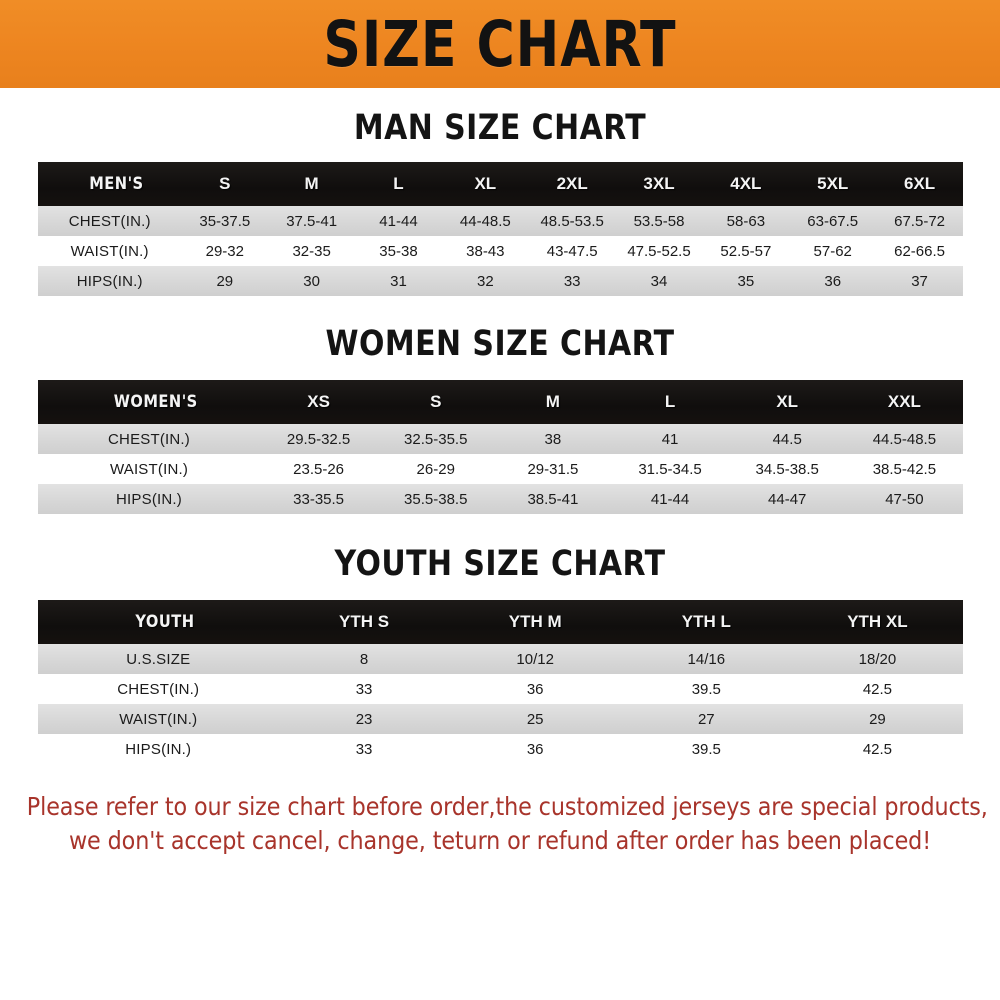 The width and height of the screenshot is (1000, 1000). I want to click on table-row: CHEST(IN.) 33 36 39.5 42.5, so click(500, 689).